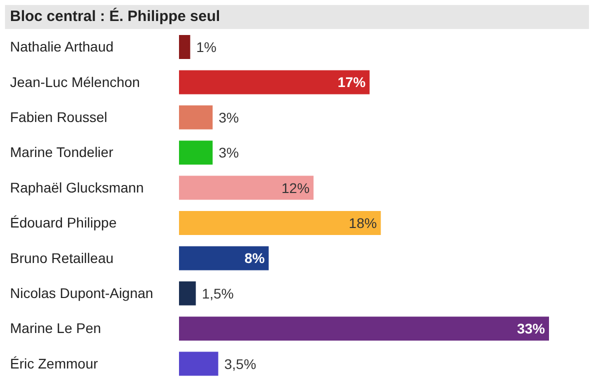  I want to click on y-tick-label: Raphaël Glucksmann, so click(77, 187).